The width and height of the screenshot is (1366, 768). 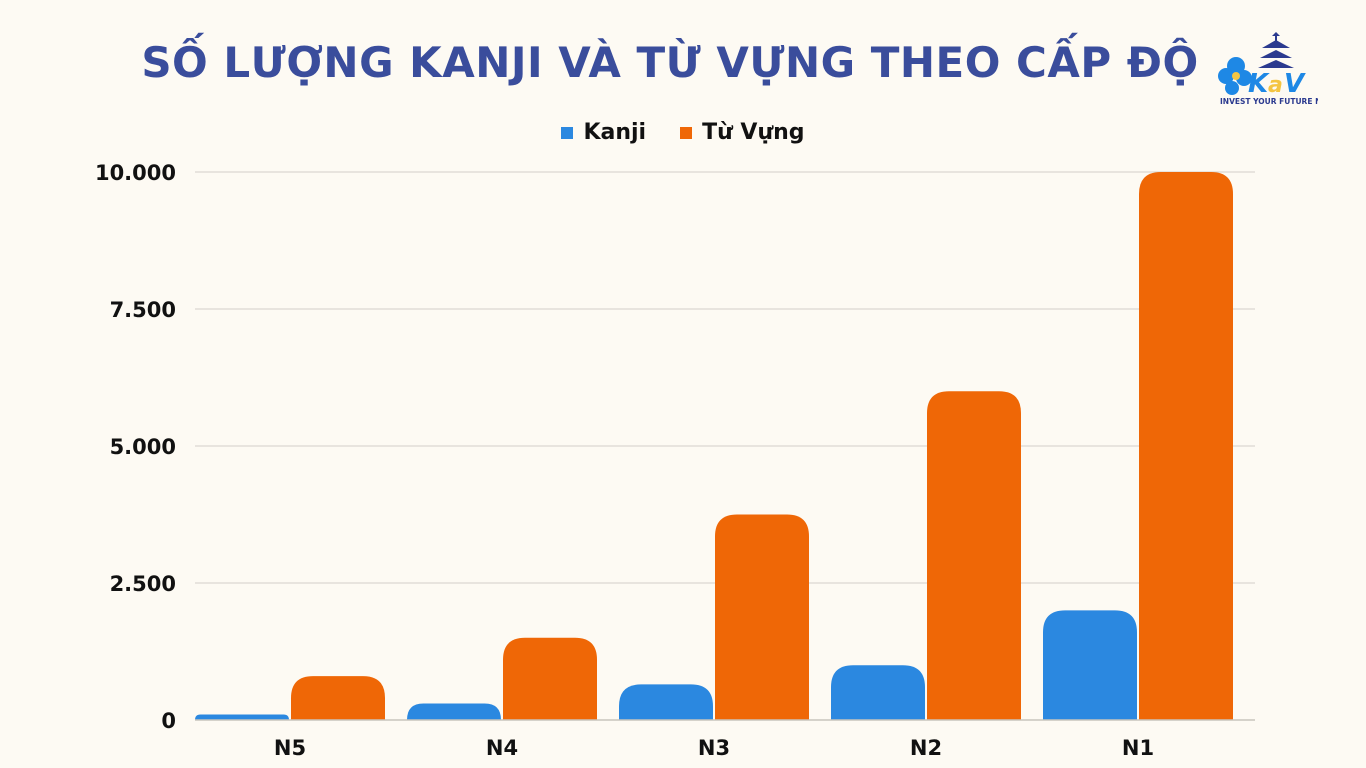 What do you see at coordinates (338, 698) in the screenshot?
I see `bar-tu-vung-n5` at bounding box center [338, 698].